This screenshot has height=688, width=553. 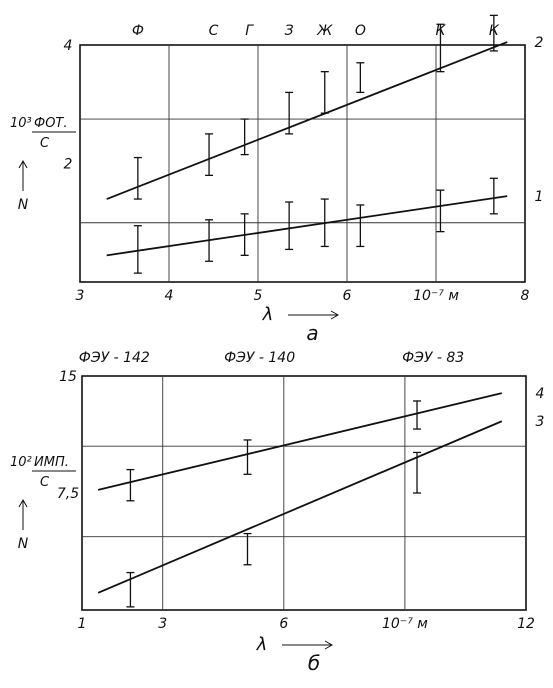 What do you see at coordinates (21, 123) in the screenshot?
I see `y-unit-exponent: 10³` at bounding box center [21, 123].